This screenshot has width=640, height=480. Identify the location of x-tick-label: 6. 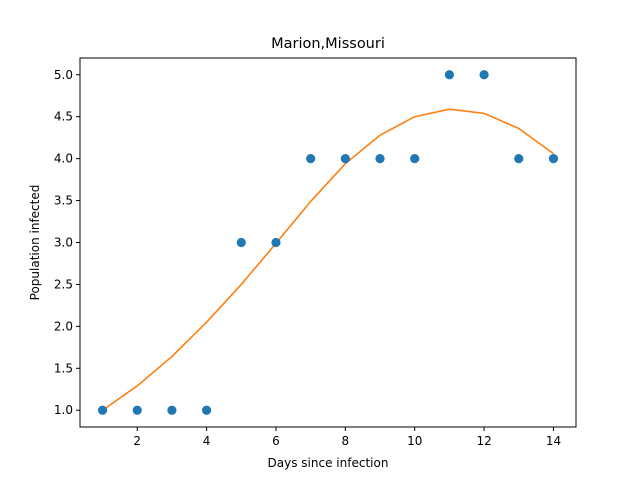
(276, 441).